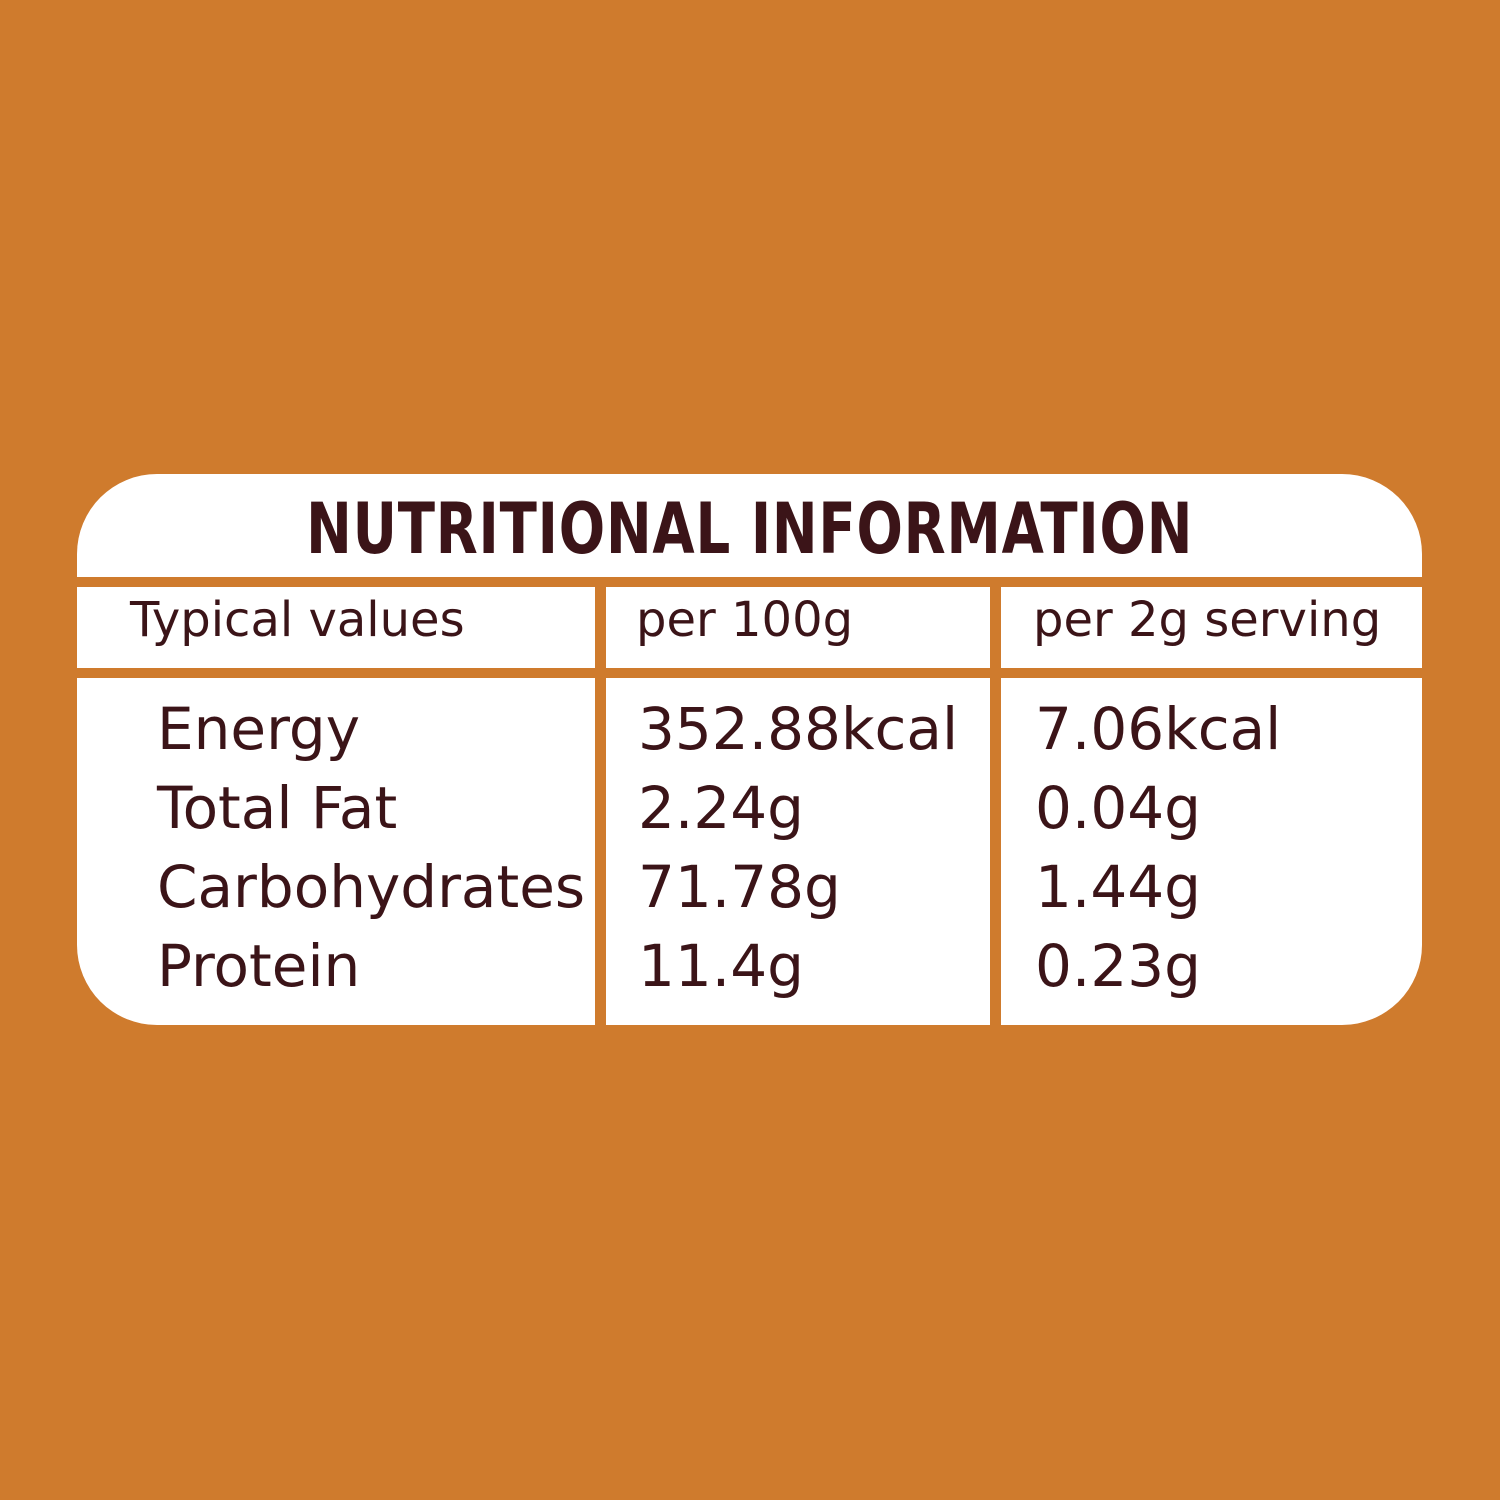 This screenshot has height=1500, width=1500. I want to click on title-text: NUTRITIONAL INFORMATION, so click(749, 529).